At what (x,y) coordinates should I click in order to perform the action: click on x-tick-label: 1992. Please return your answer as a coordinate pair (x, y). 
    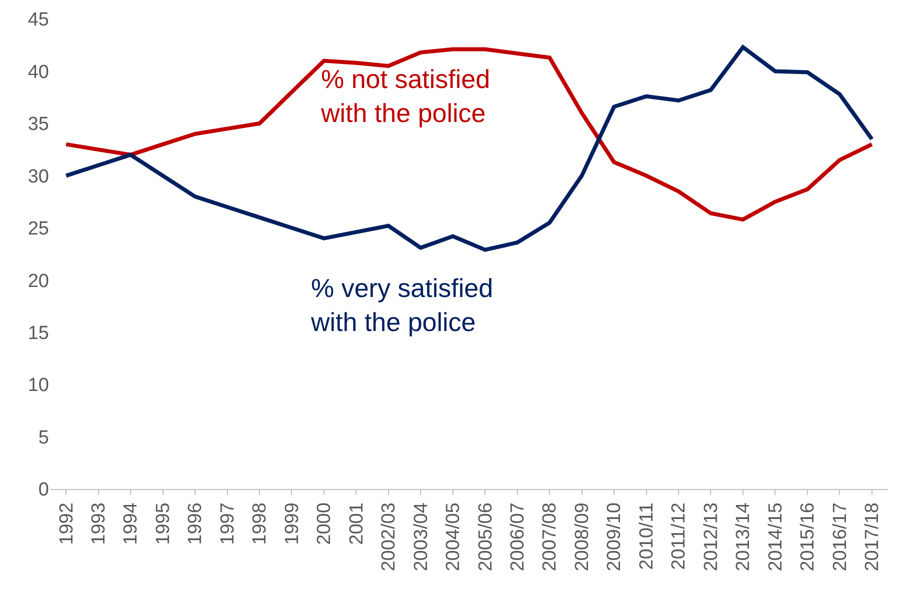
    Looking at the image, I should click on (67, 523).